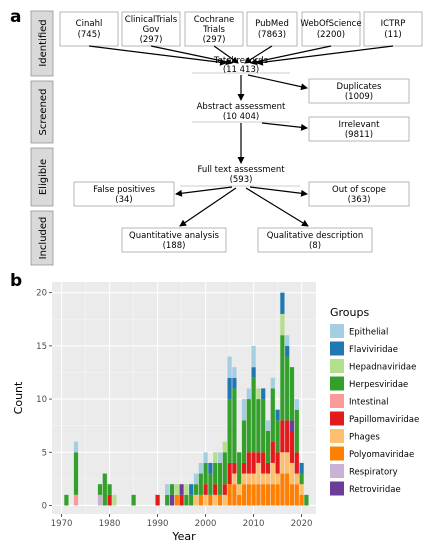 This screenshot has height=550, width=432. I want to click on svg-text: Full text assessment, so click(241, 170).